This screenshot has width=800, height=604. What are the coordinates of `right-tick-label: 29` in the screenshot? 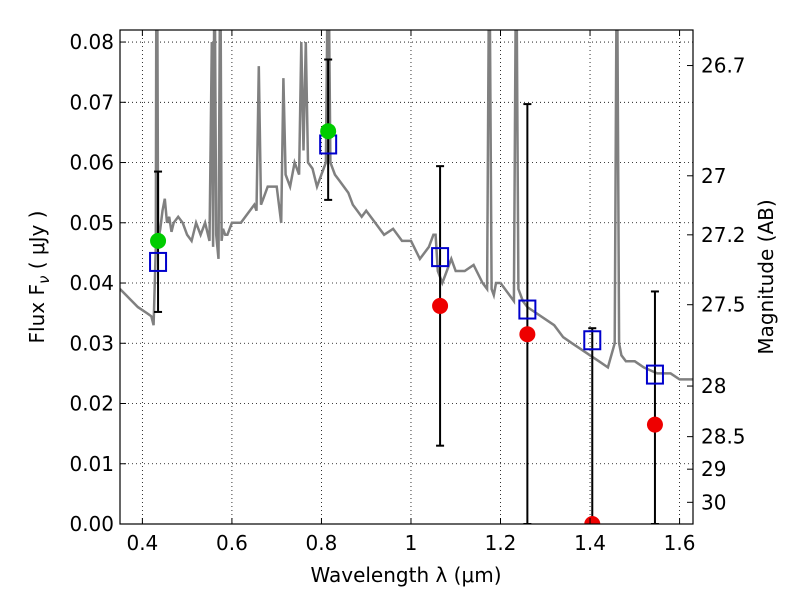 It's located at (713, 469).